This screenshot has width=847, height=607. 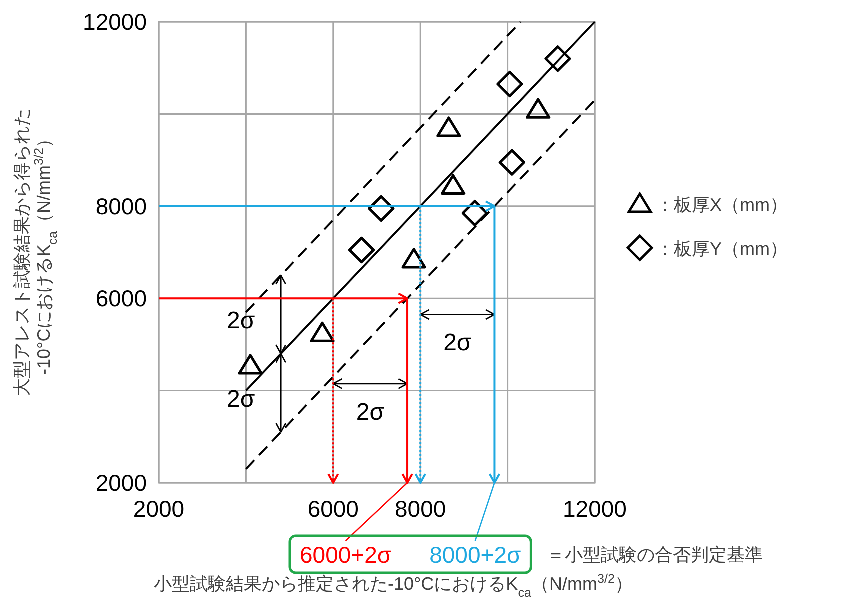 I want to click on x-tick-label: 2000, so click(x=159, y=509).